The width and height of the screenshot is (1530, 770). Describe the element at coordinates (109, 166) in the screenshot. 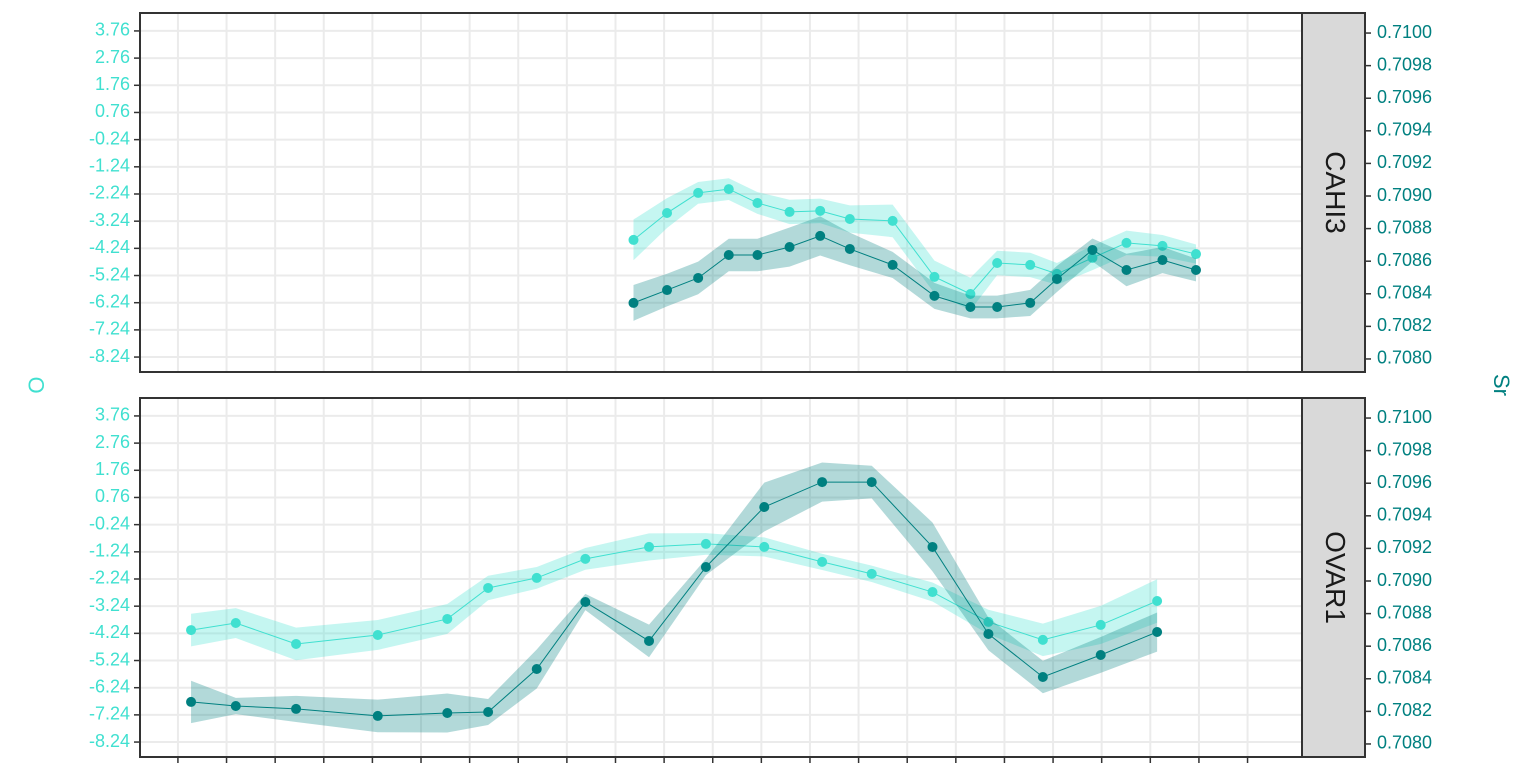

I see `y-tick-label: -1.24` at that location.